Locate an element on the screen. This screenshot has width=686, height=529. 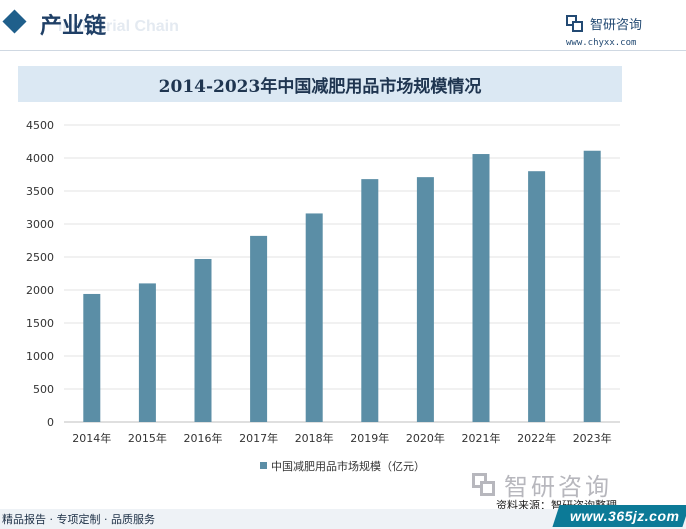
x-tick-label: 2018年 is located at coordinates (314, 438).